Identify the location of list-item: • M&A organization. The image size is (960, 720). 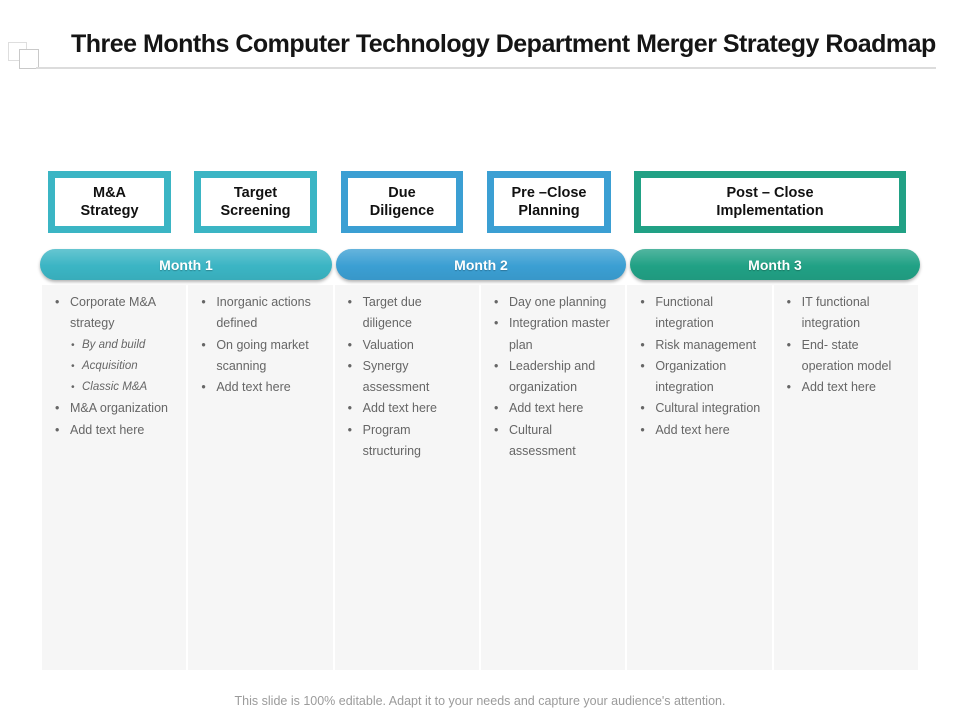
(112, 408).